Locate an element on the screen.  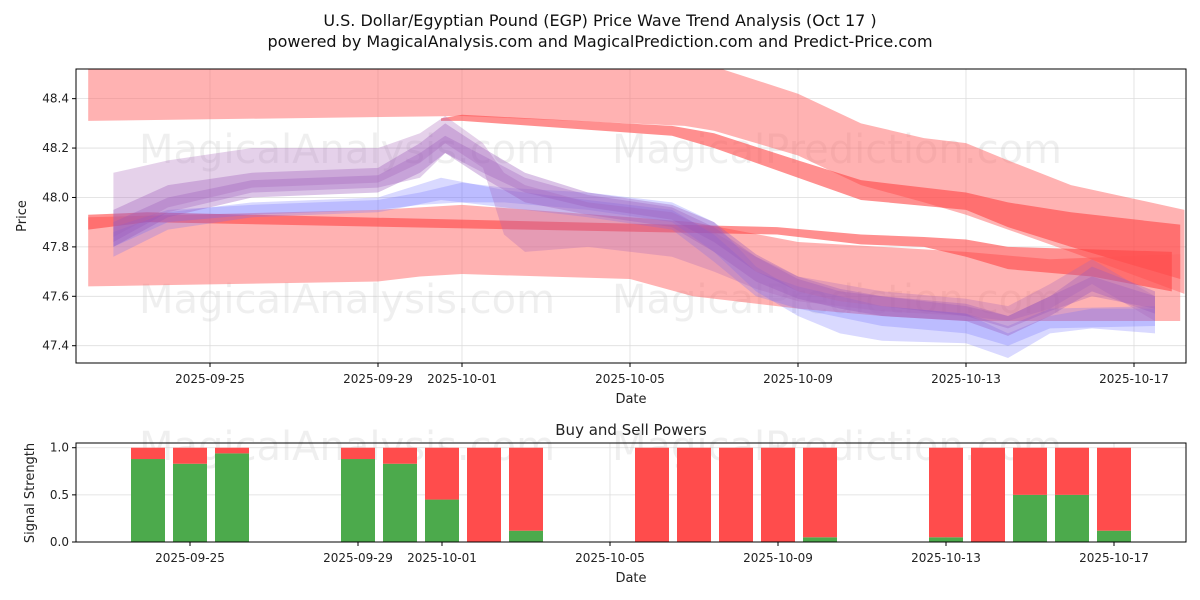
y-tick-label: 48.0 is located at coordinates (55, 197).